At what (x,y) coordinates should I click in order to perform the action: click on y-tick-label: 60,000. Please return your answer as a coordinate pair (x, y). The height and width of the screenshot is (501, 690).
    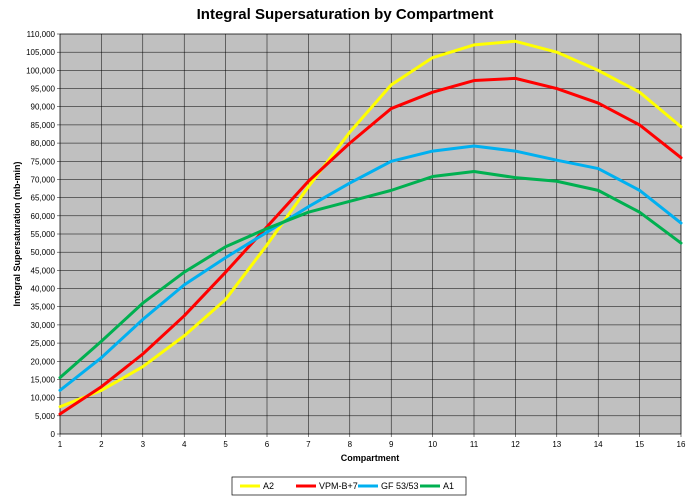
    Looking at the image, I should click on (43, 216).